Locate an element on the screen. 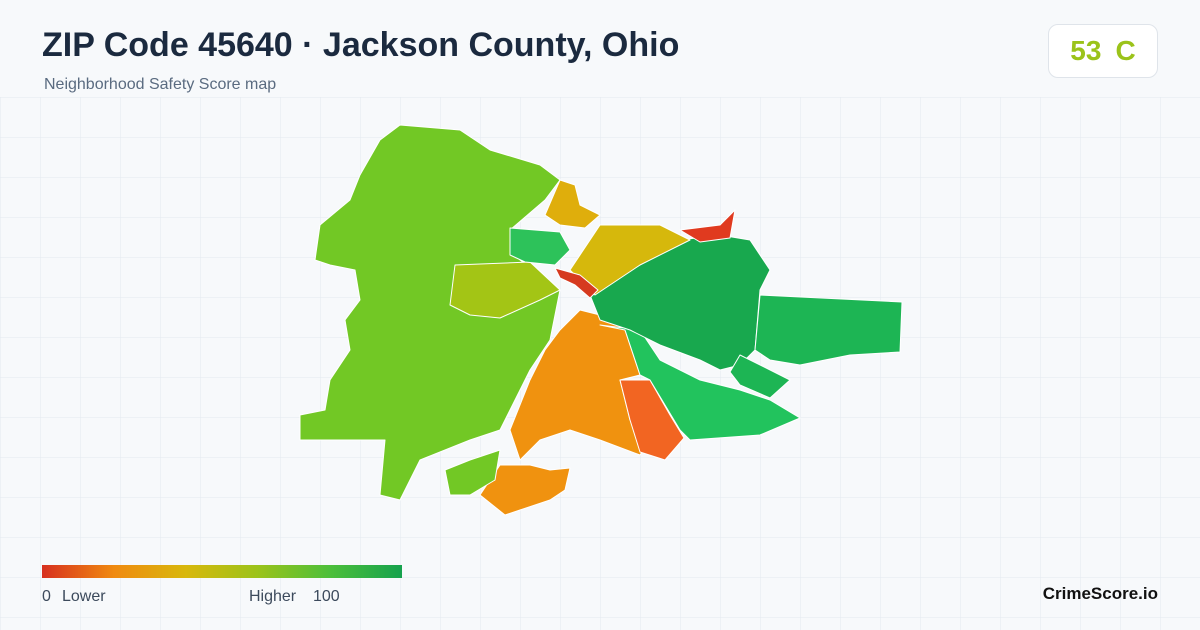 This screenshot has width=1200, height=630. brand: CrimeScore.io is located at coordinates (1100, 593).